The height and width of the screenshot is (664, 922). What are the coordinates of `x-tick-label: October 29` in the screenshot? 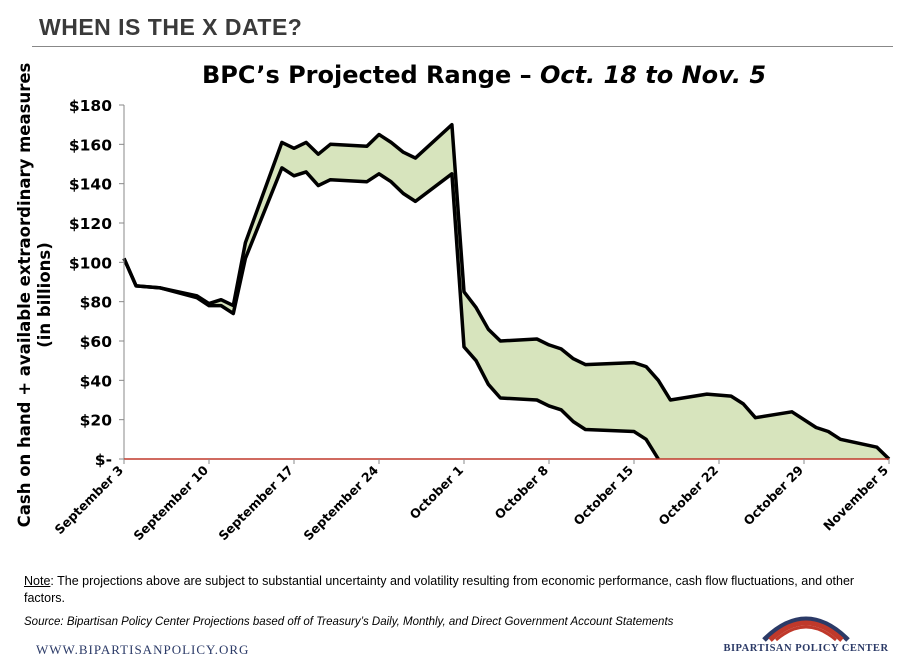 It's located at (773, 496).